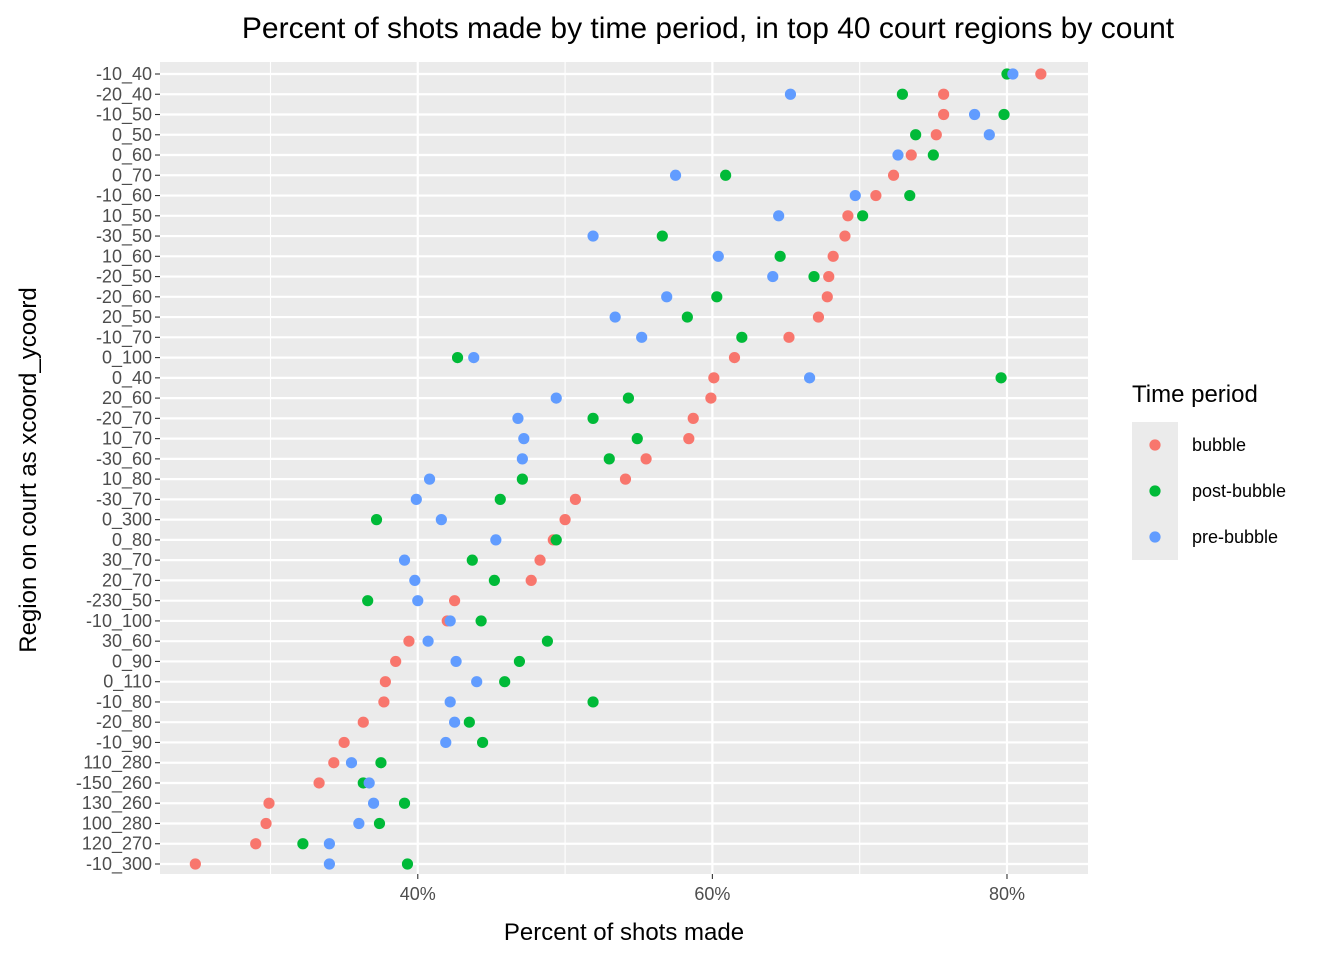 The height and width of the screenshot is (960, 1344). Describe the element at coordinates (117, 763) in the screenshot. I see `y-tick-label-34: 110_280` at that location.